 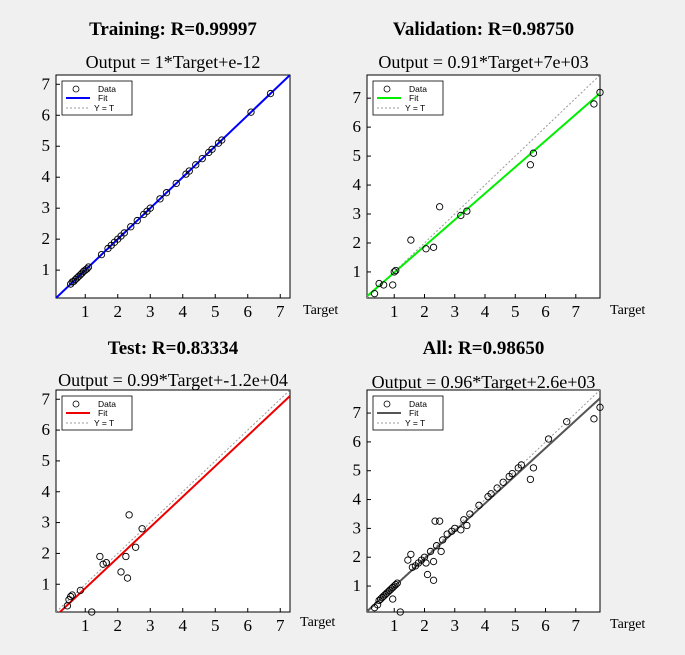 What do you see at coordinates (173, 380) in the screenshot?
I see `fit-equation: Output = 0.99*Target+-1.2e+04` at bounding box center [173, 380].